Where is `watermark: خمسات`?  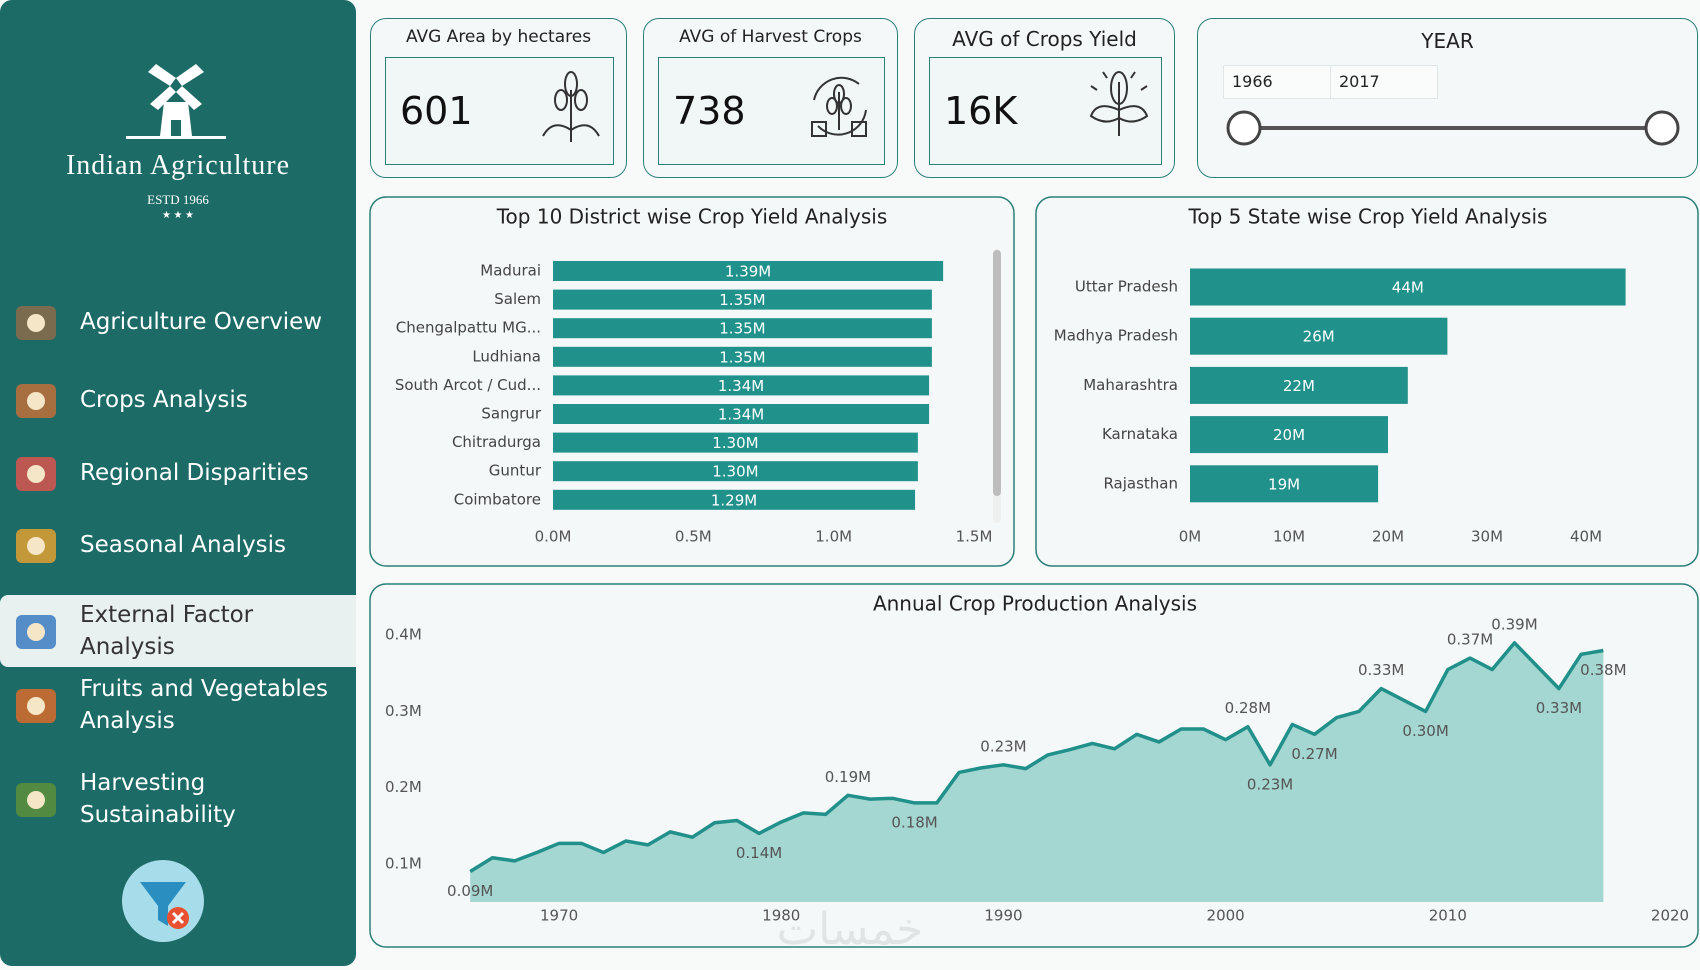
watermark: خمسات is located at coordinates (850, 929).